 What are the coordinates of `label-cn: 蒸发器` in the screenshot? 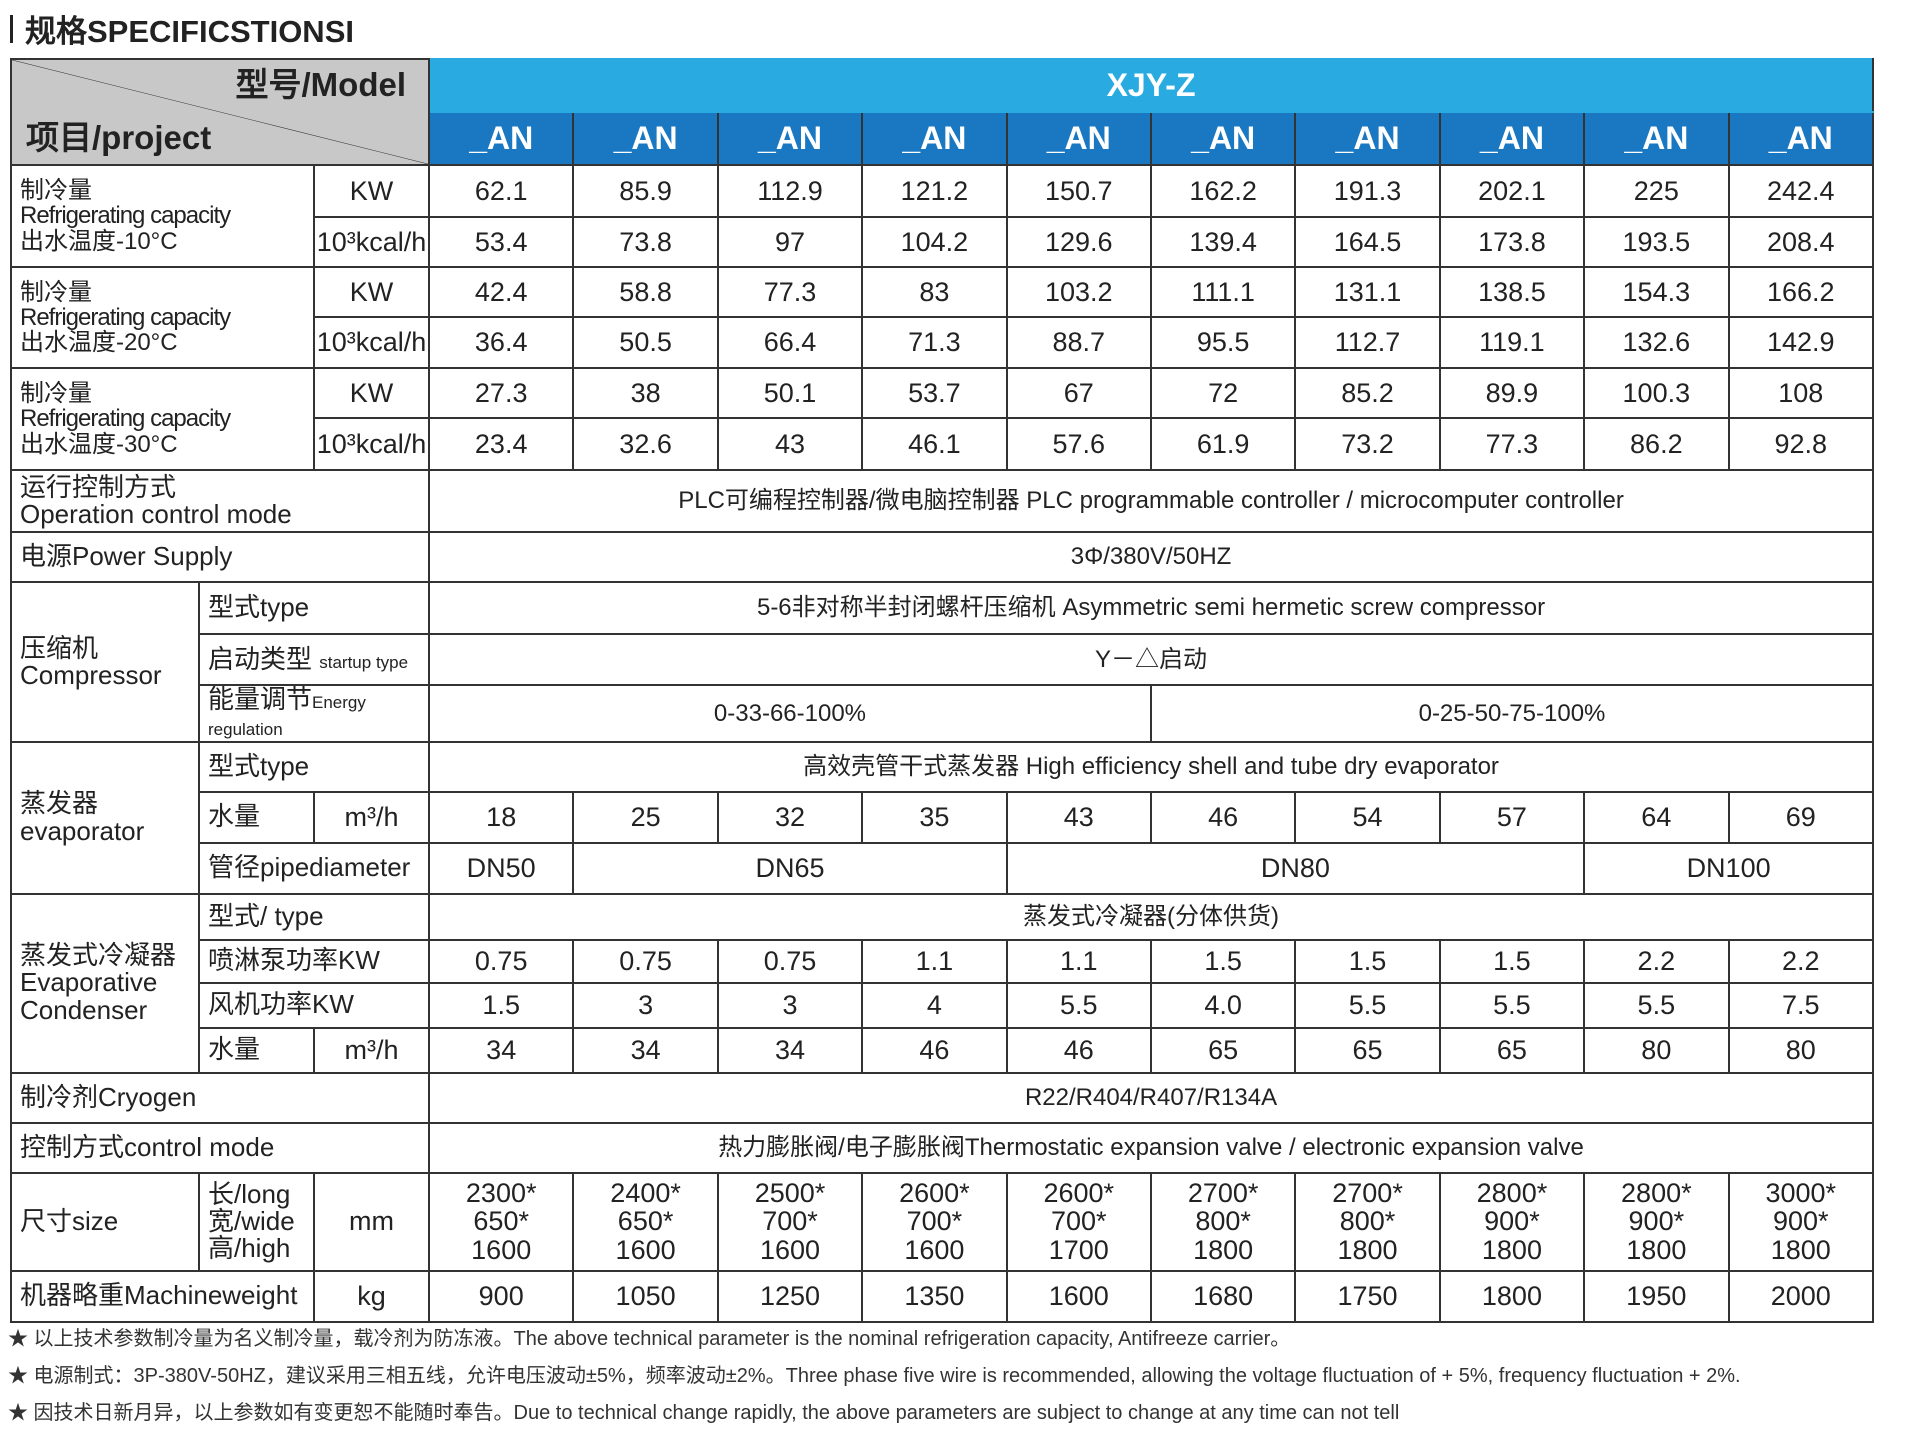 It's located at (59, 803).